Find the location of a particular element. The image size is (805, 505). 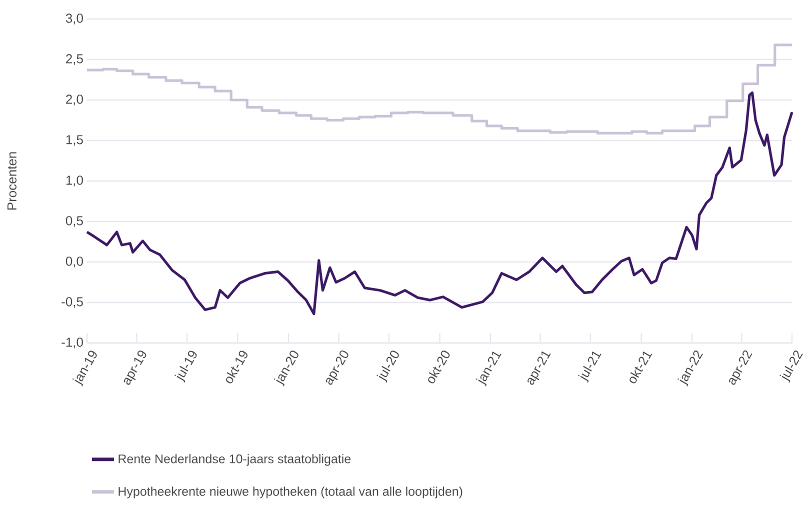

y-tick-label: 0,0 is located at coordinates (74, 262).